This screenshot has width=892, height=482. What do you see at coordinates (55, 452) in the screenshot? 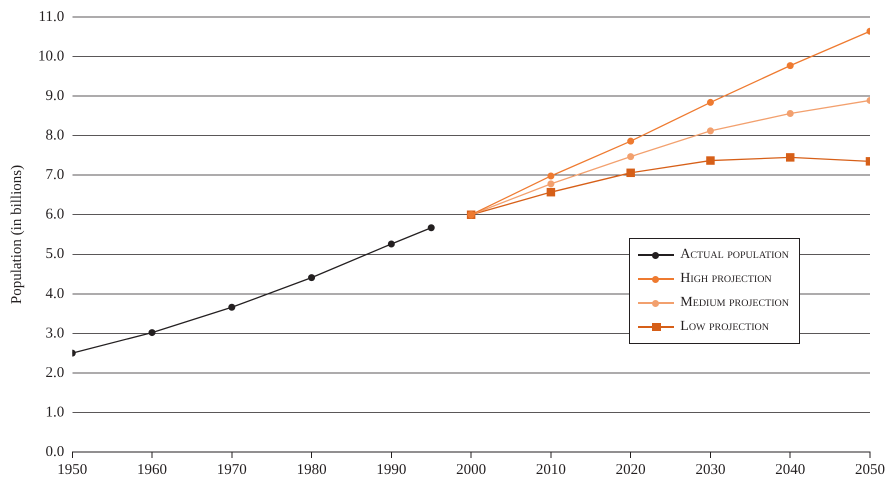
I see `y-tick-label: 0.0` at bounding box center [55, 452].